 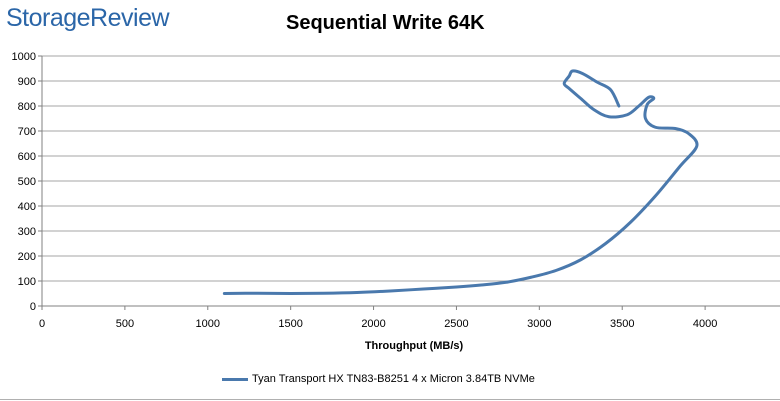 What do you see at coordinates (27, 157) in the screenshot?
I see `y-tick-label: 600` at bounding box center [27, 157].